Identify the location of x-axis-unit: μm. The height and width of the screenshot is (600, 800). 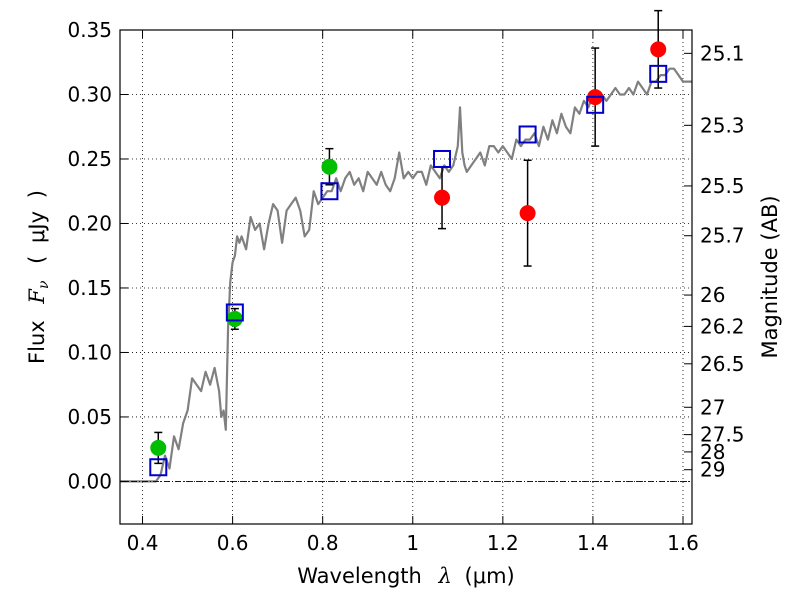
(490, 576).